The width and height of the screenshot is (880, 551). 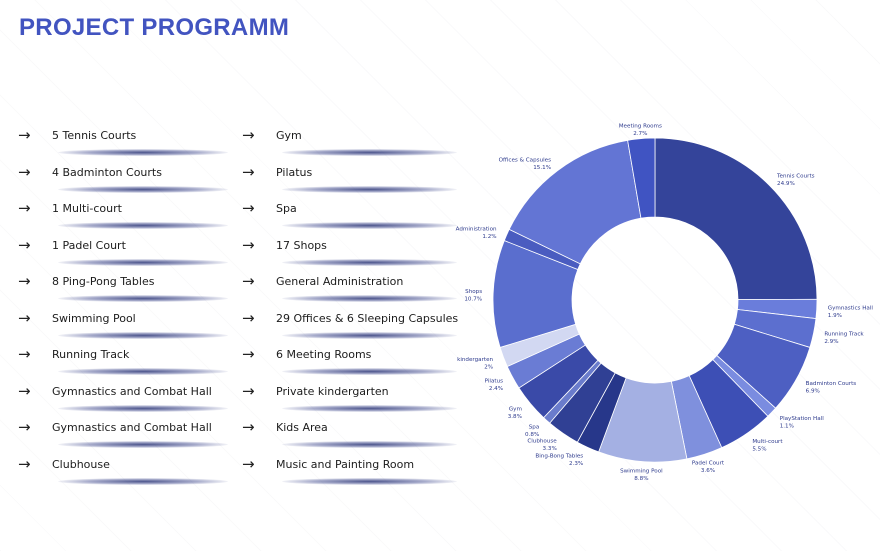 What do you see at coordinates (94, 135) in the screenshot?
I see `program-item-label: 5 Tennis Courts` at bounding box center [94, 135].